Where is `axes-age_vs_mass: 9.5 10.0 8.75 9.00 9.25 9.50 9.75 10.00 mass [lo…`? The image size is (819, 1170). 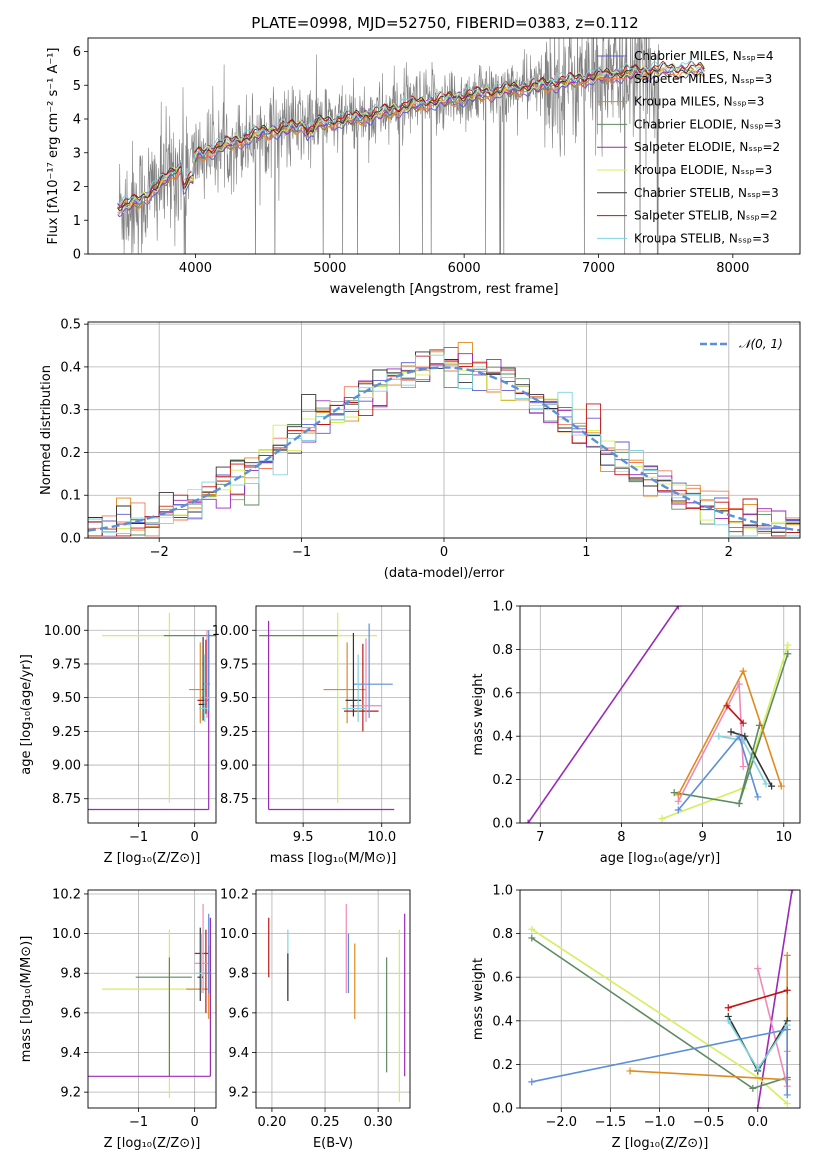 axes-age_vs_mass: 9.5 10.0 8.75 9.00 9.25 9.50 9.75 10.00 mass [lo… is located at coordinates (311, 735).